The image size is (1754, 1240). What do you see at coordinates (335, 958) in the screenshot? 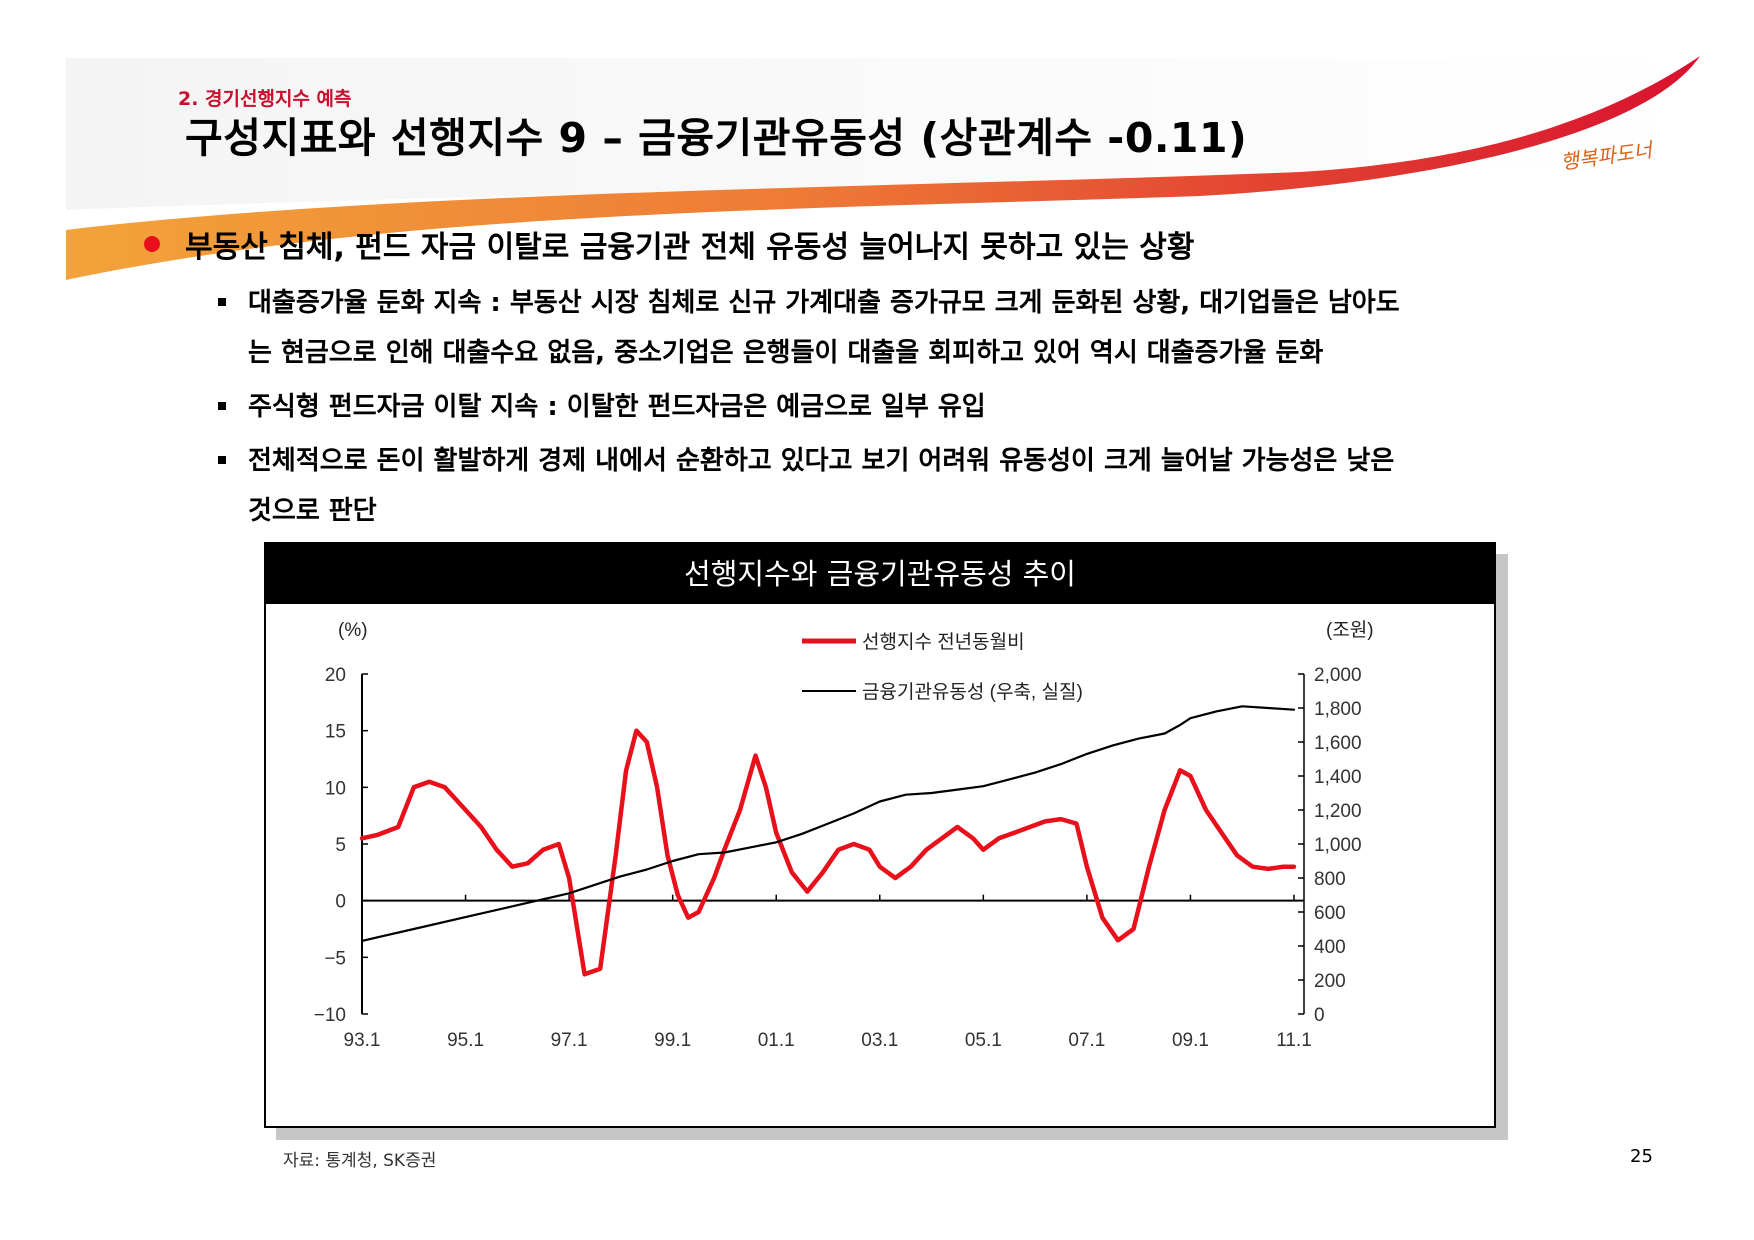
I see `y-left-tick-label: −5` at bounding box center [335, 958].